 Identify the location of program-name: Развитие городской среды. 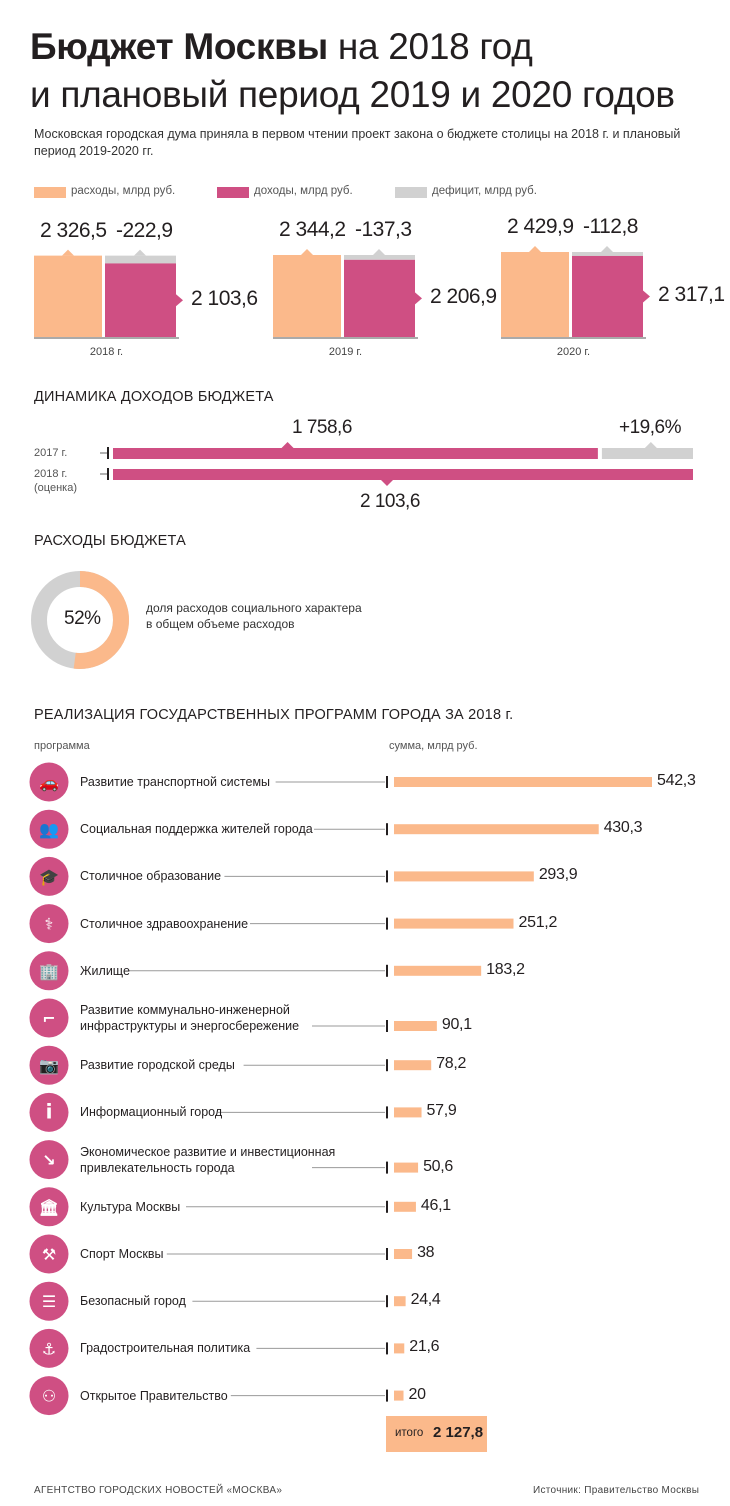
(157, 1065).